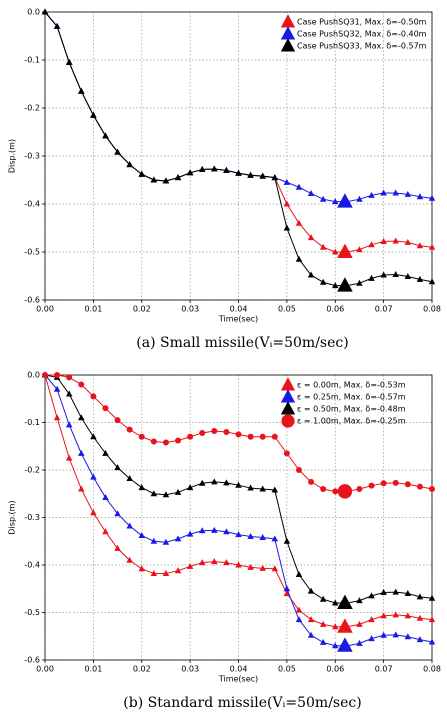 This screenshot has height=719, width=447. Describe the element at coordinates (32, 660) in the screenshot. I see `y-tick-label: -0.6` at that location.